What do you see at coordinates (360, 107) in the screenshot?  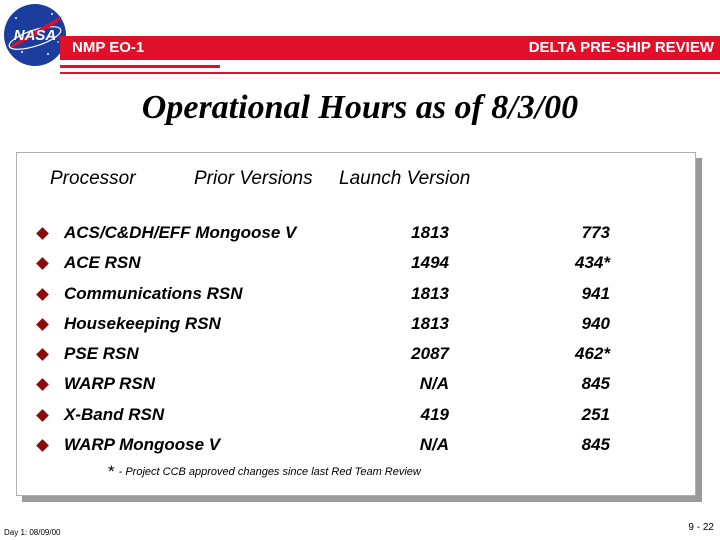 I see `slide-title: Operational Hours as of 8/3/00` at bounding box center [360, 107].